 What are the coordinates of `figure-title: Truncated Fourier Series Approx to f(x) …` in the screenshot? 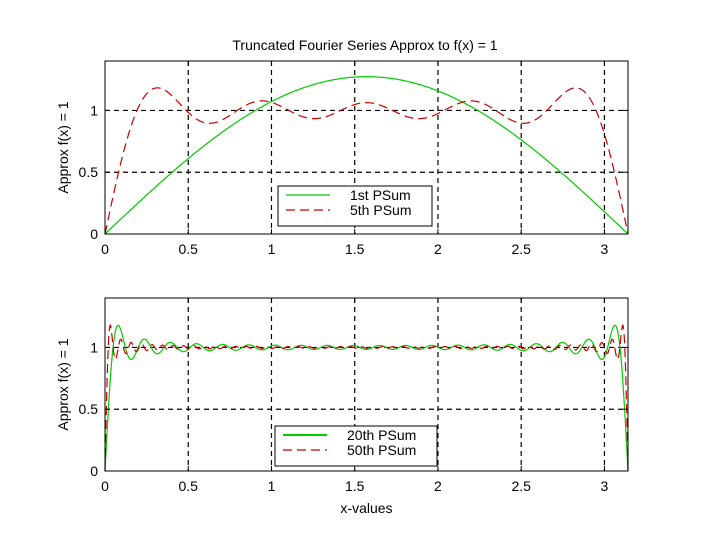 It's located at (364, 45).